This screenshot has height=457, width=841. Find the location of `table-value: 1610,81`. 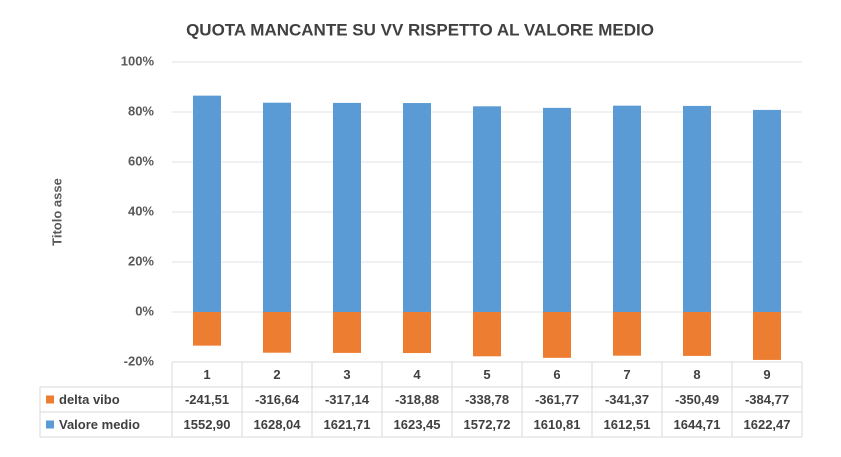

table-value: 1610,81 is located at coordinates (557, 424).